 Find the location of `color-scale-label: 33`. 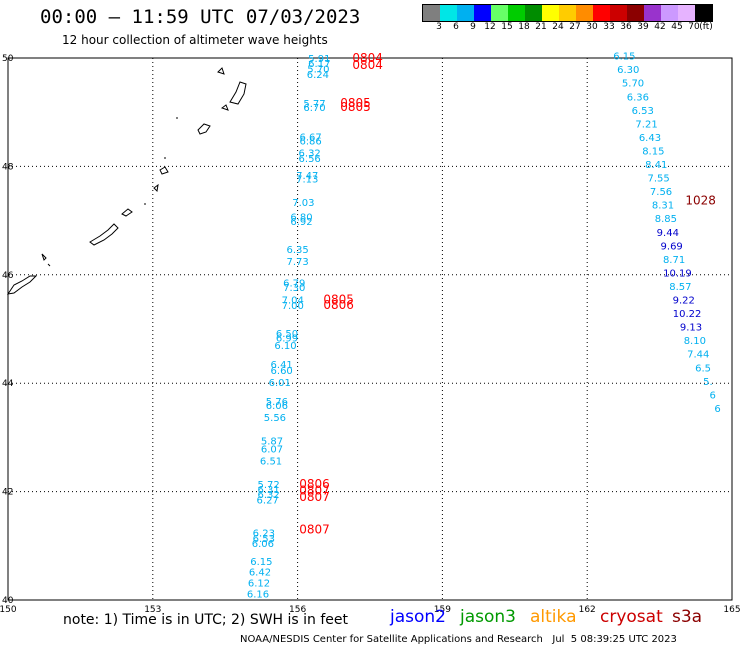

color-scale-label: 33 is located at coordinates (609, 27).